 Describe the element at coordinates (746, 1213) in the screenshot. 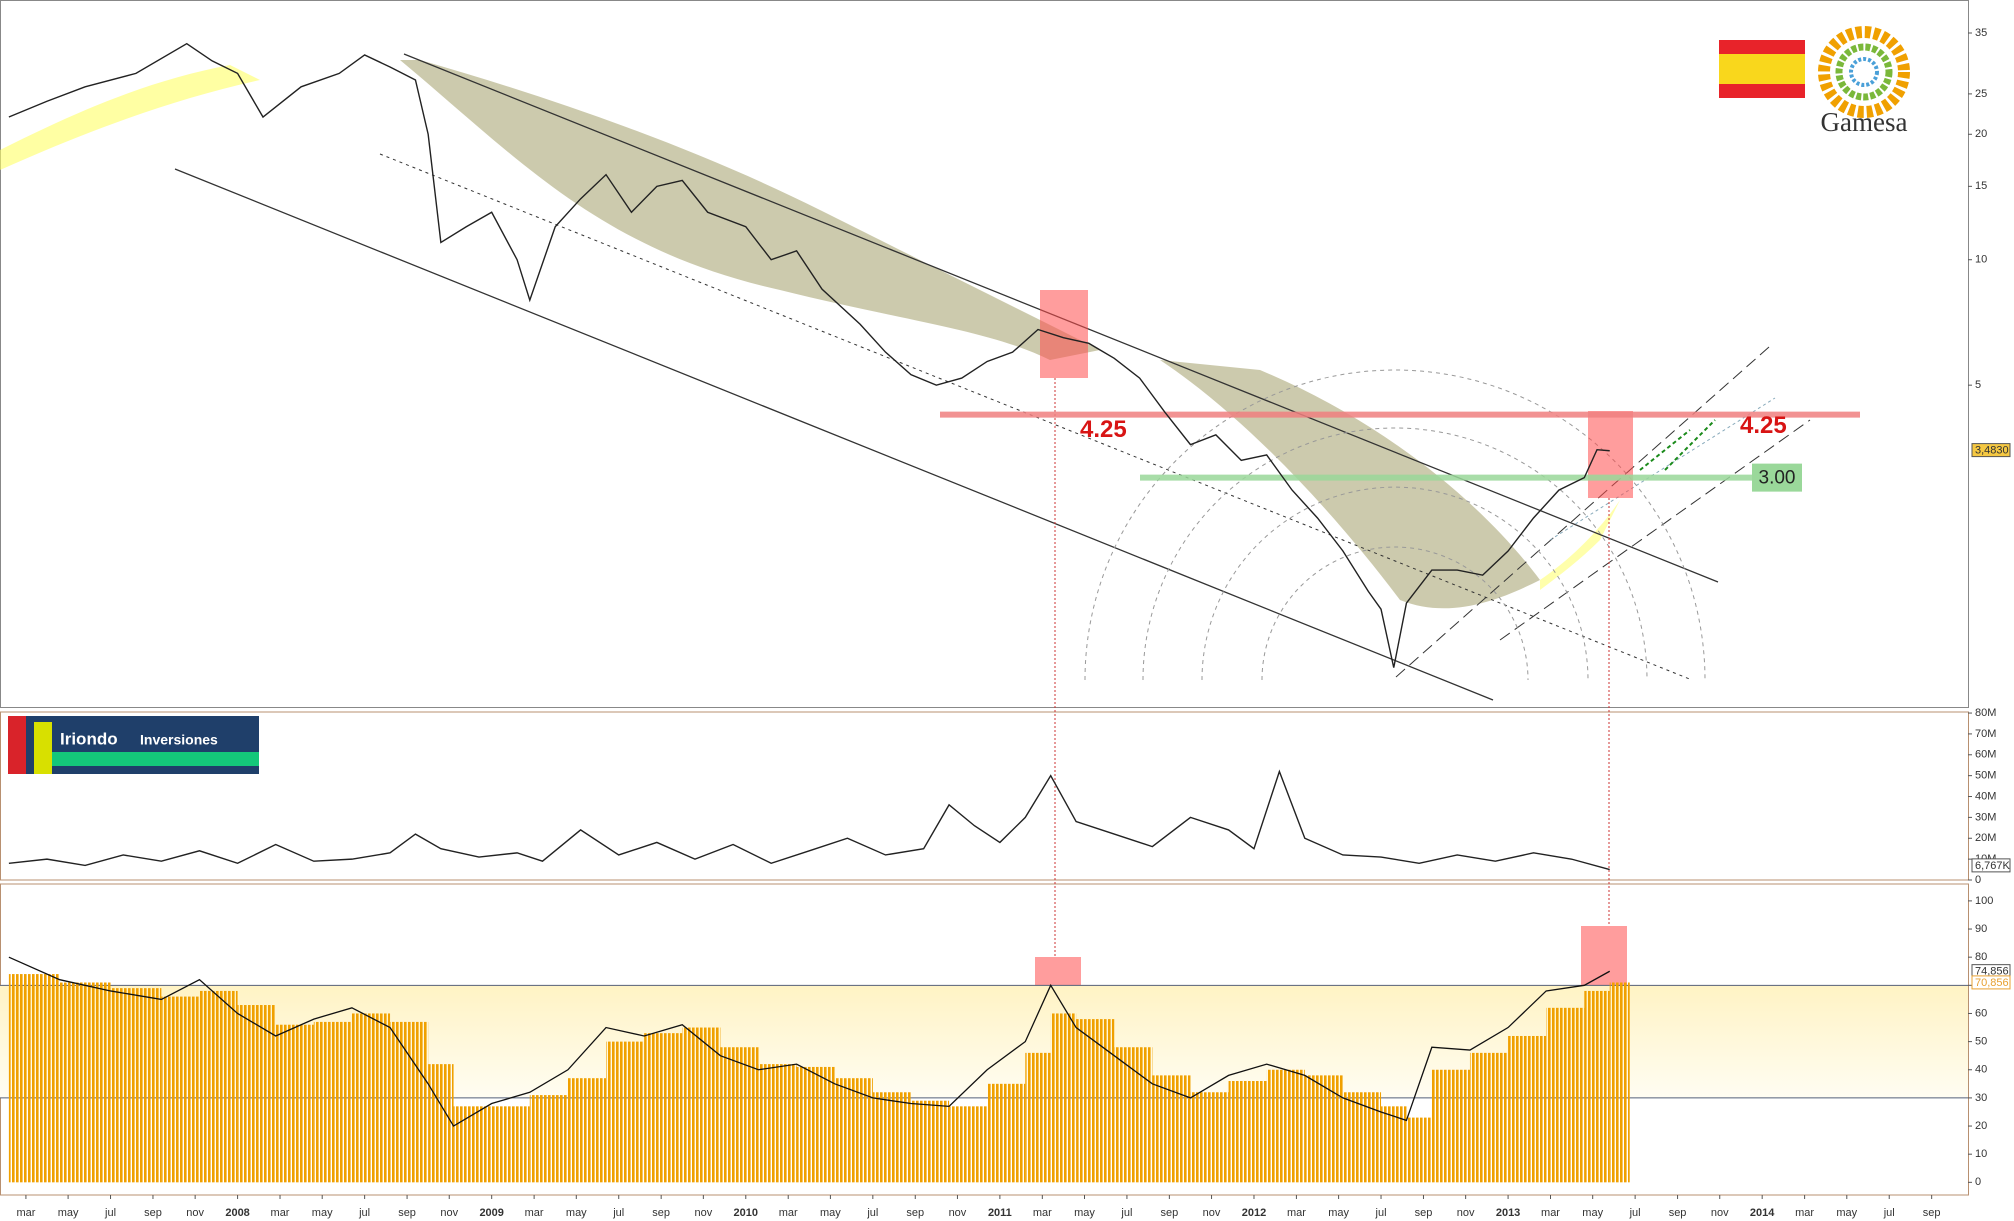

I see `x-tick-label: 2010` at that location.